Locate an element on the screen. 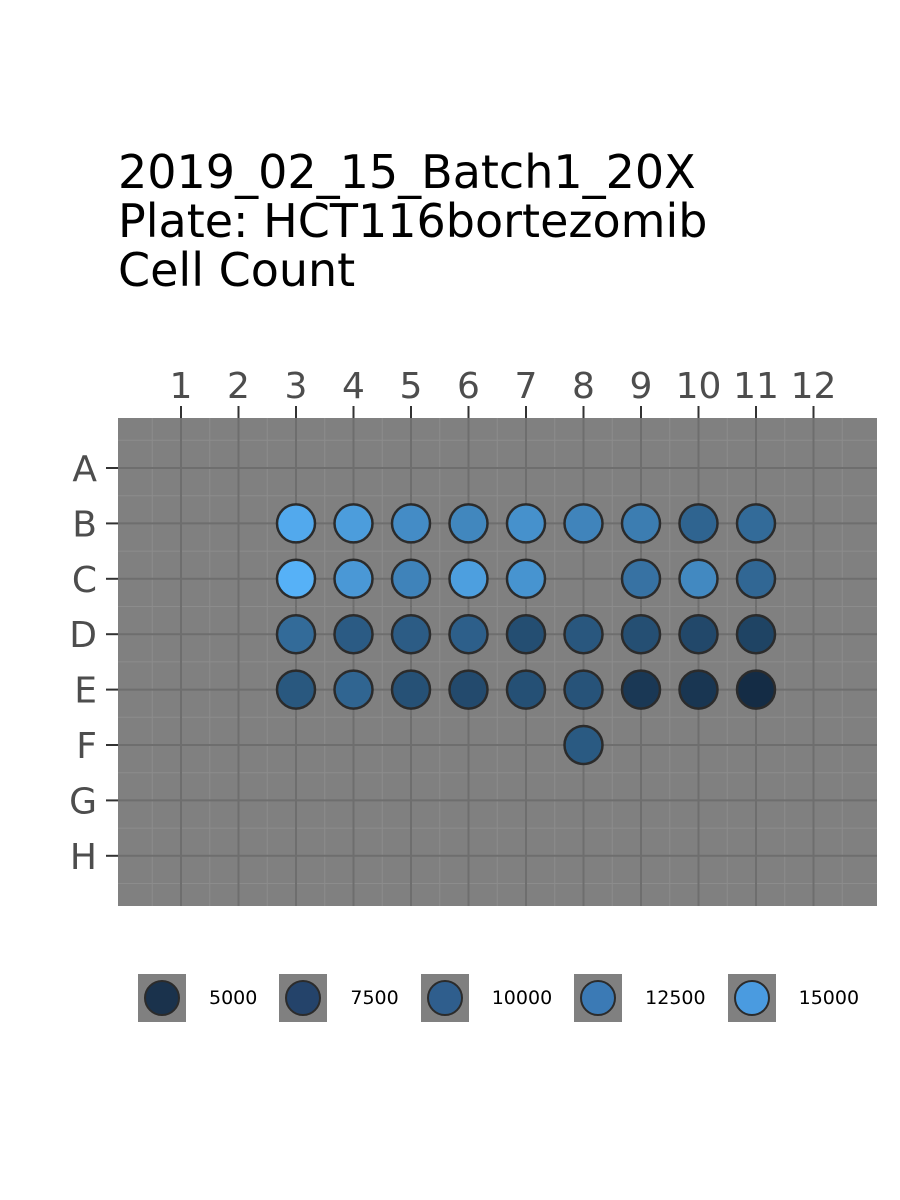 The image size is (900, 1200). y-axis-tick-label: G is located at coordinates (83, 801).